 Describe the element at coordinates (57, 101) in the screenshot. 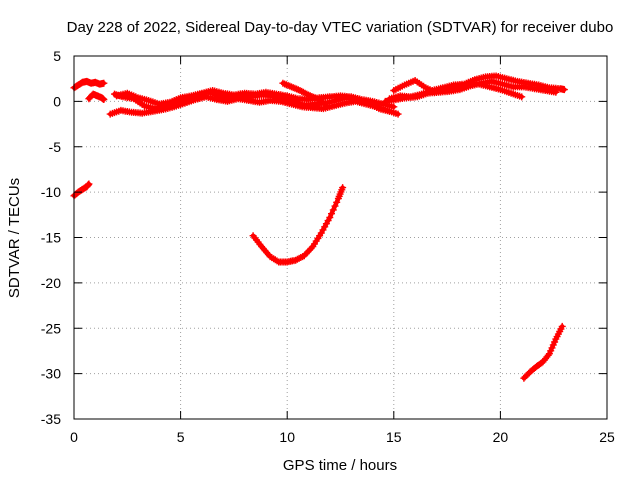

I see `y-tick-label: 0` at that location.